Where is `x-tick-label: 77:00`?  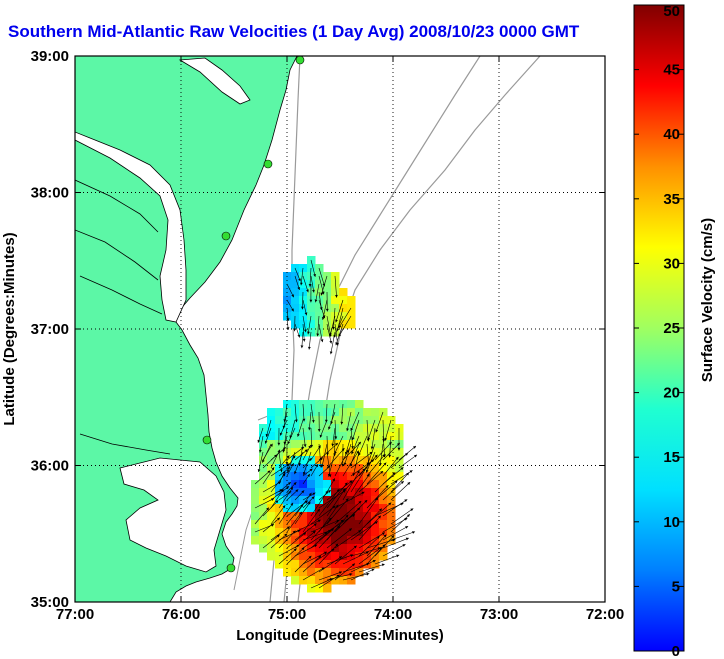 x-tick-label: 77:00 is located at coordinates (75, 614).